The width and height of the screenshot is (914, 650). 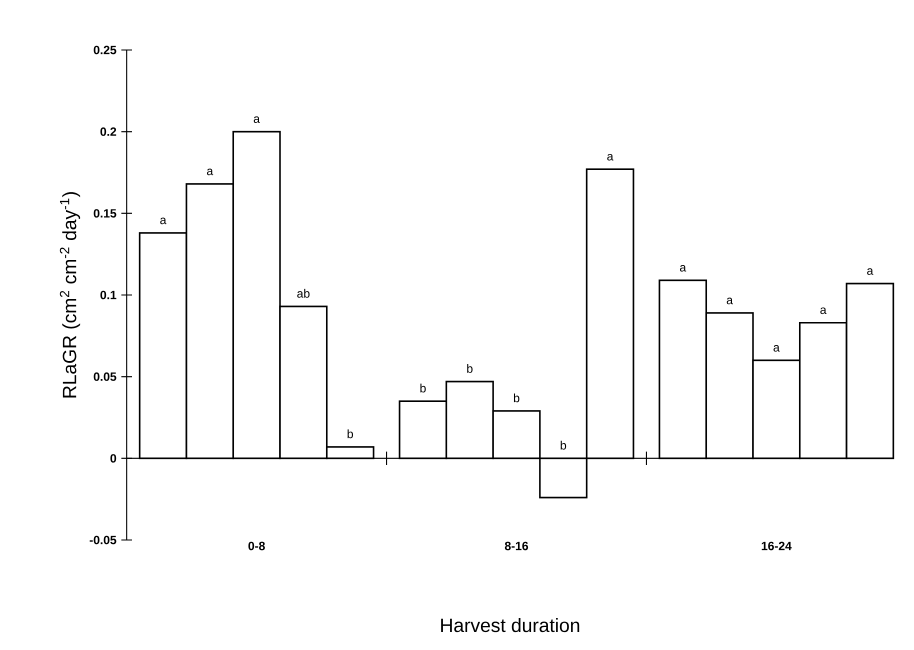 I want to click on x-tick-label: 16-24, so click(x=777, y=546).